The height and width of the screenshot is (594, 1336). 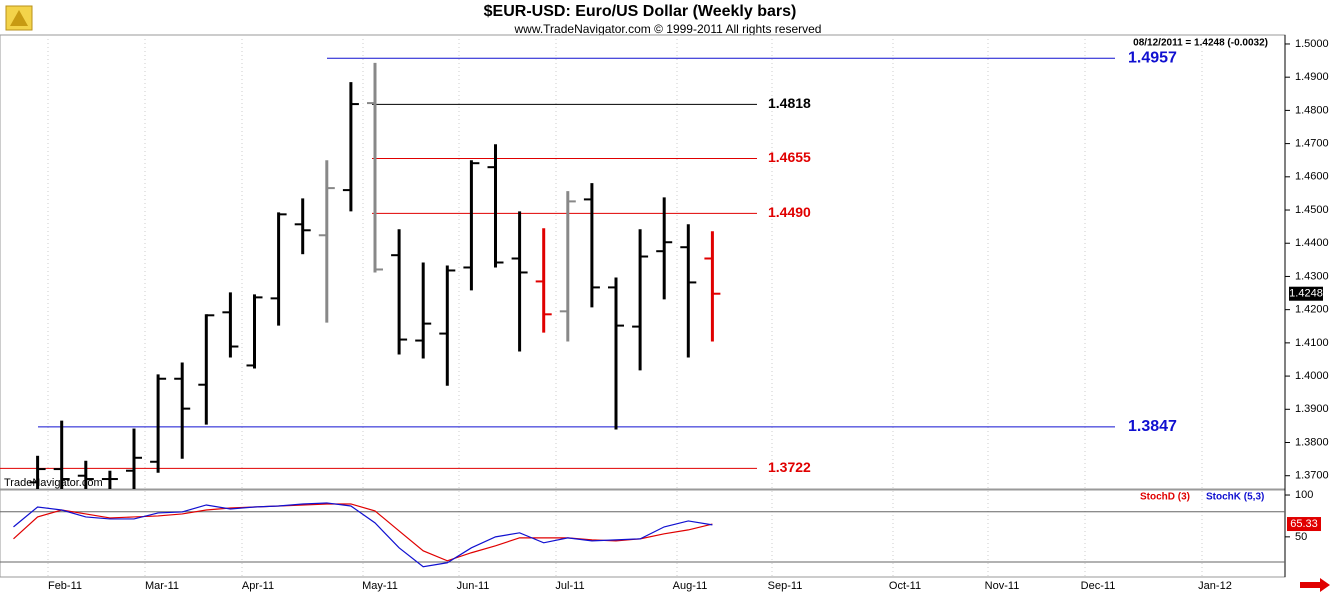 I want to click on y-tick-label: 1.4000, so click(x=1312, y=376).